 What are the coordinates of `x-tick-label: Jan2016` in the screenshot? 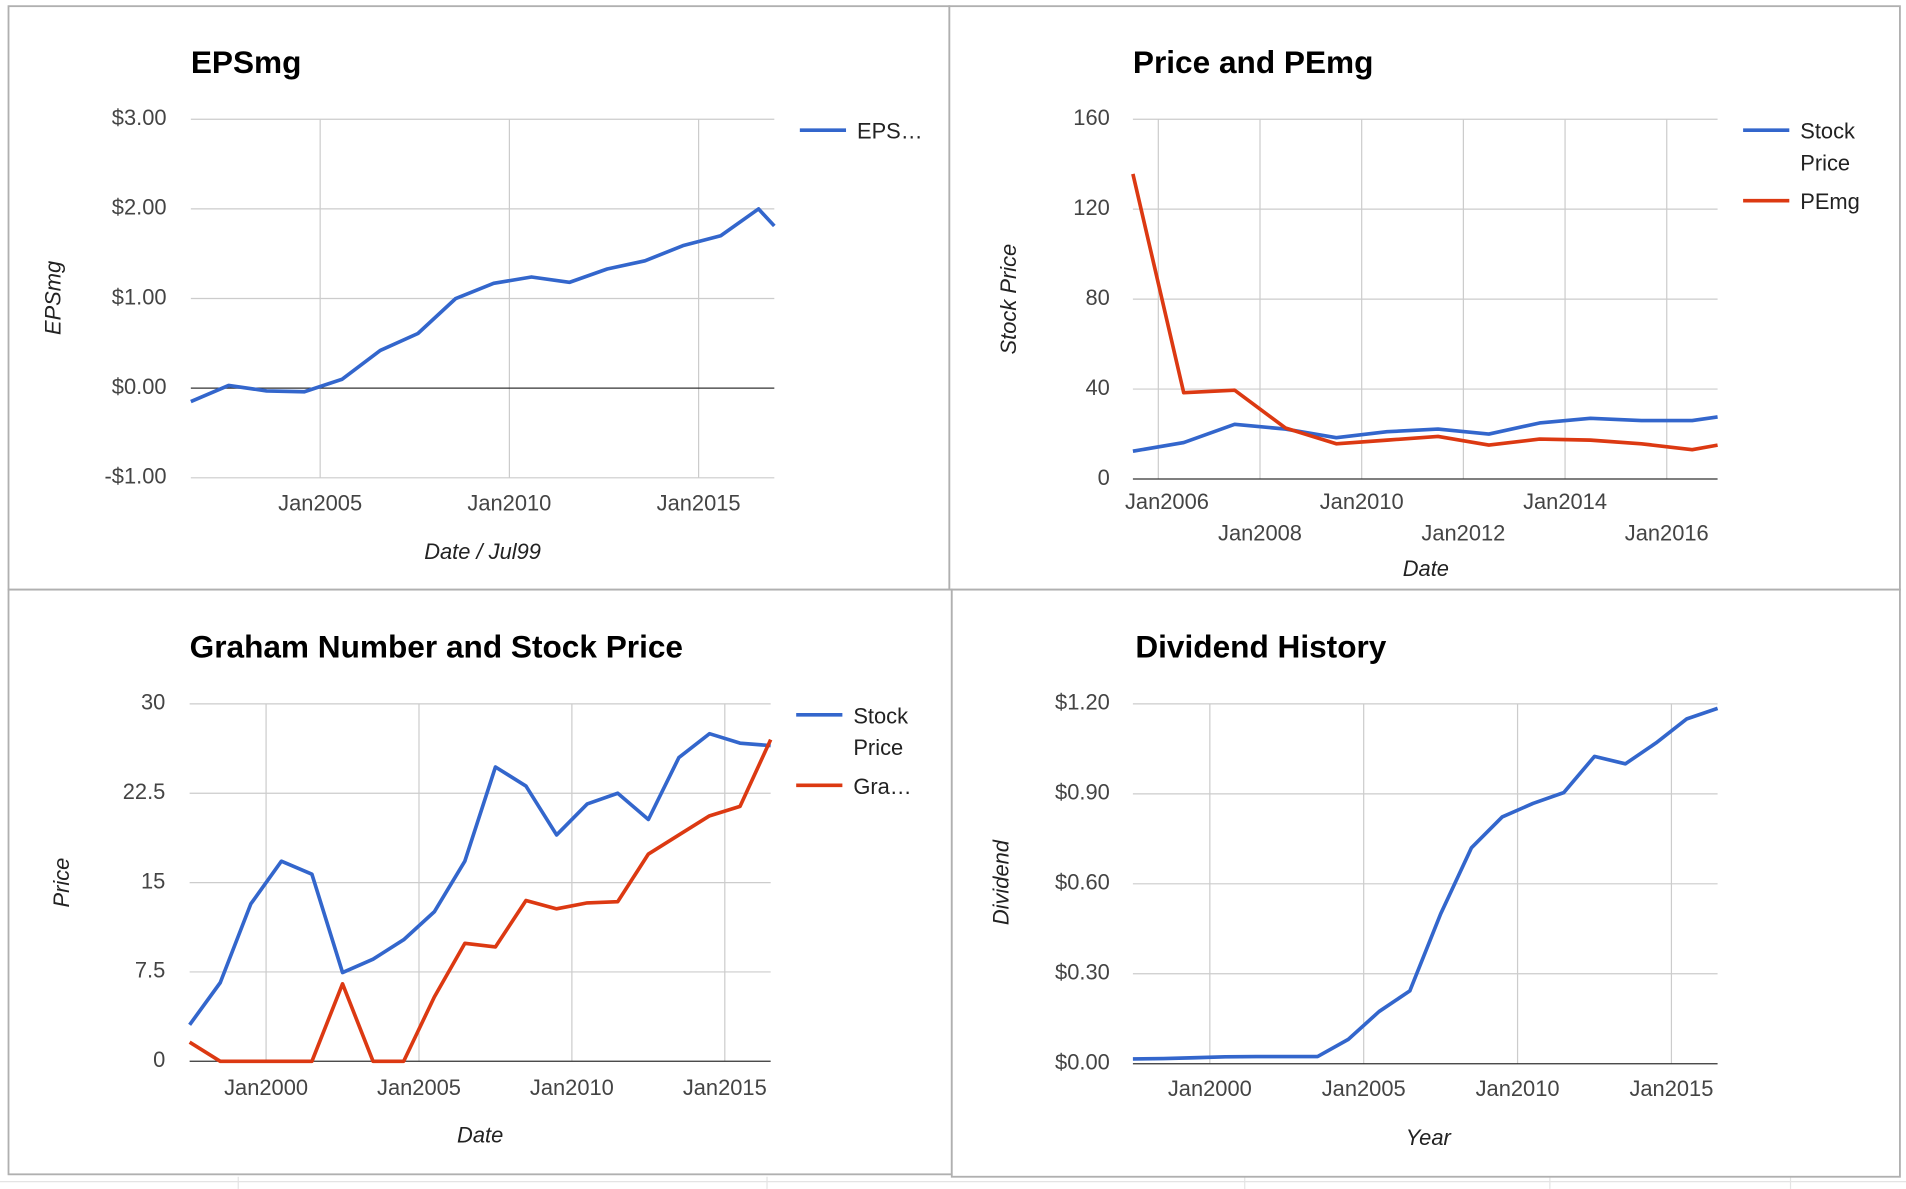 It's located at (1667, 533).